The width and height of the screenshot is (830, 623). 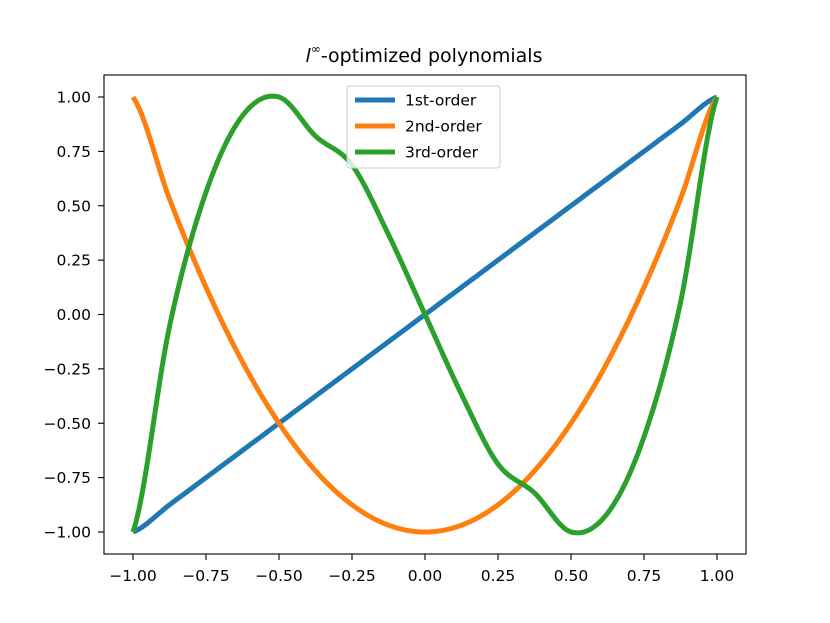 I want to click on legend-label-3: 3rd-order, so click(x=442, y=153).